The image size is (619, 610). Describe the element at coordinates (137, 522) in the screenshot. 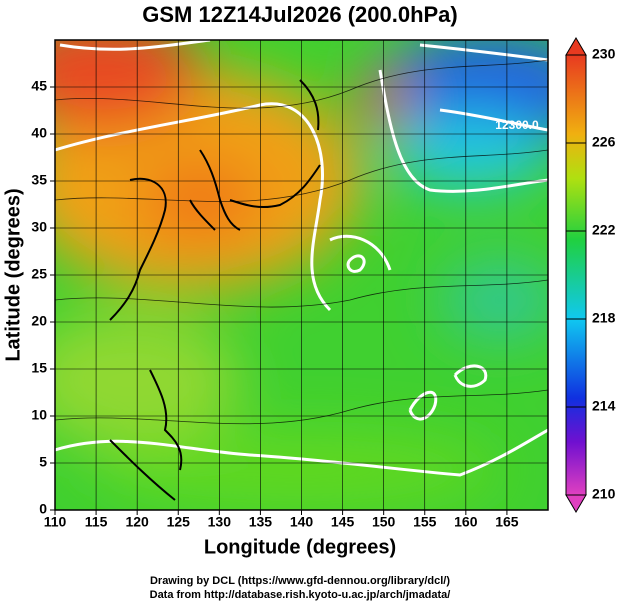

I see `x-tick-label: 120` at that location.